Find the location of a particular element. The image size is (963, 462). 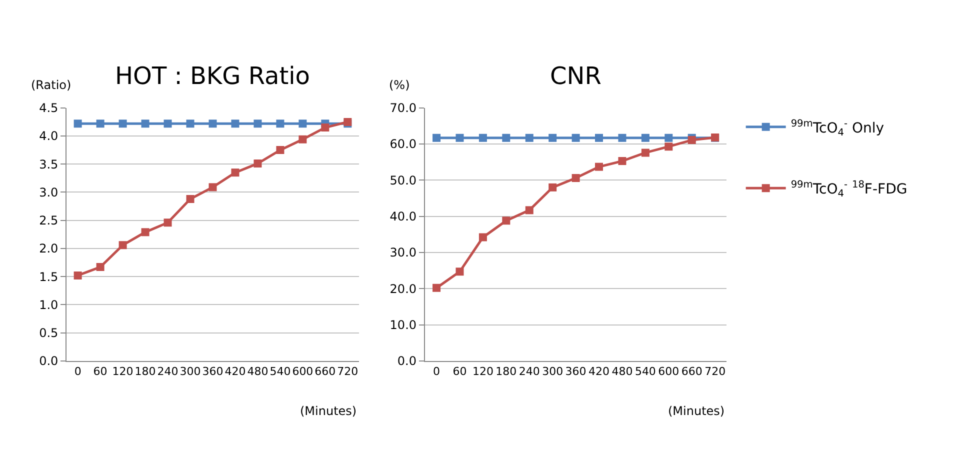

y-tick-label: 0.5 is located at coordinates (48, 333).